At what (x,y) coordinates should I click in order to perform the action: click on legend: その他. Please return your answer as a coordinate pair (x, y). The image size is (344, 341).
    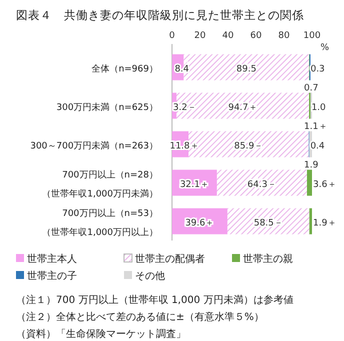
    Looking at the image, I should click on (150, 276).